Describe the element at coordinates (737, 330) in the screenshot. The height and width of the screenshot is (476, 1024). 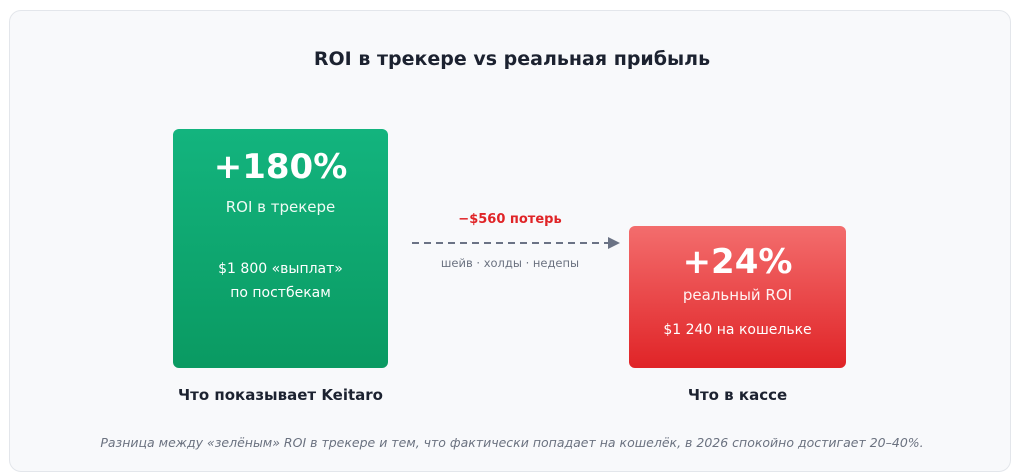
I see `wallet-amount: $1 240 на кошельке` at that location.